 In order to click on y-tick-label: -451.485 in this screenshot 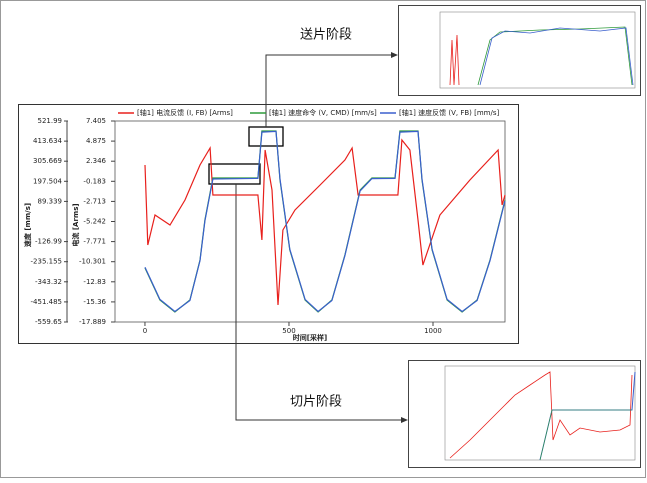, I will do `click(46, 302)`.